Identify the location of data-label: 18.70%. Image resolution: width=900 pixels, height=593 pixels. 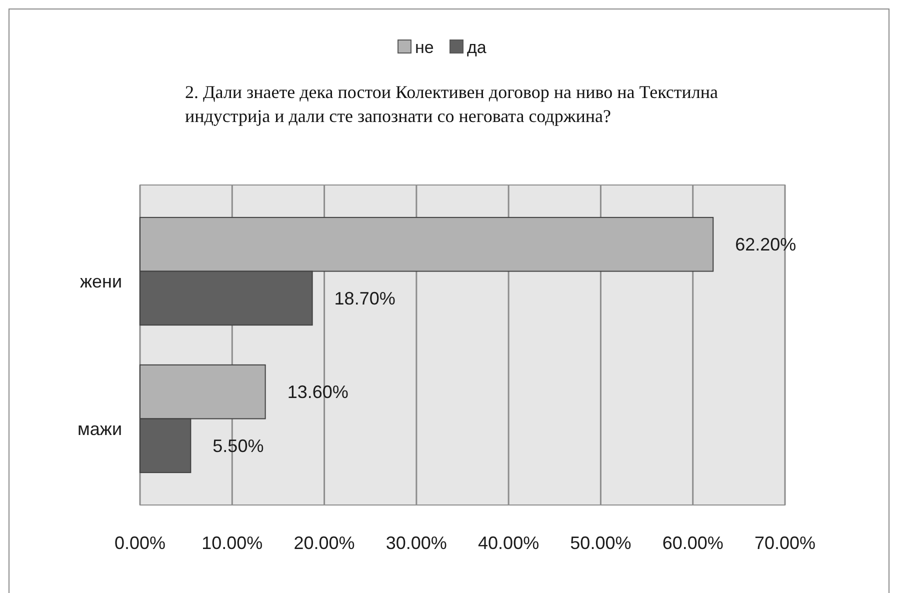
(365, 298).